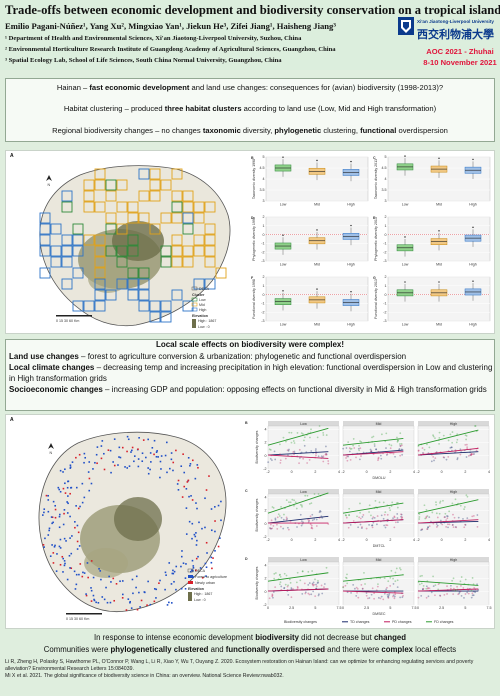 This screenshot has height=696, width=500. What do you see at coordinates (266, 579) in the screenshot?
I see `fig2-tick-label: 2` at bounding box center [266, 579].